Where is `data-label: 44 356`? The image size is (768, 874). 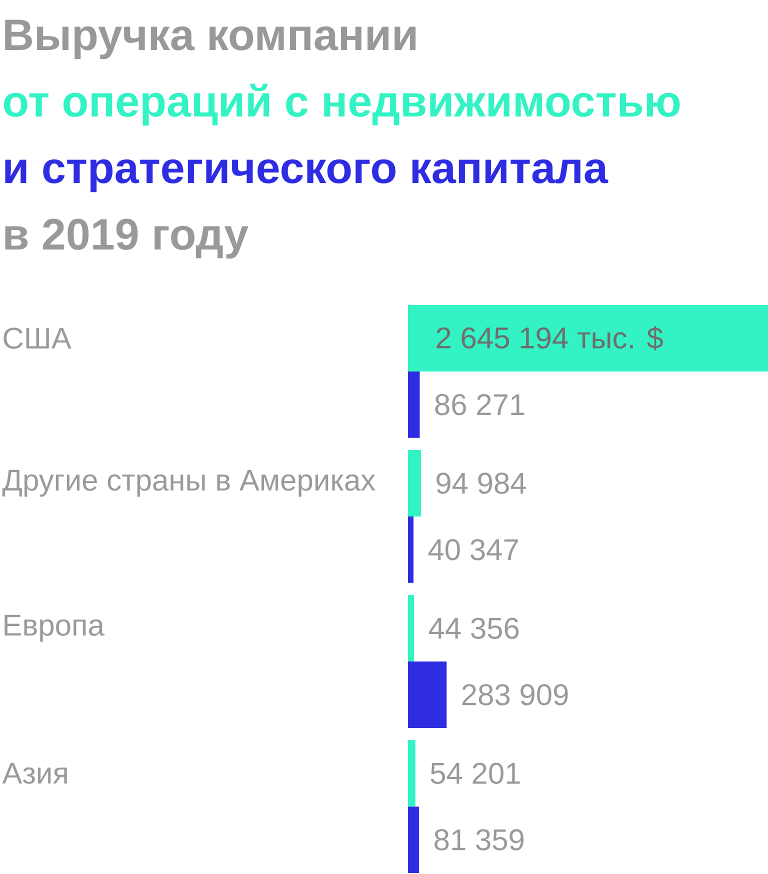
data-label: 44 356 is located at coordinates (473, 628).